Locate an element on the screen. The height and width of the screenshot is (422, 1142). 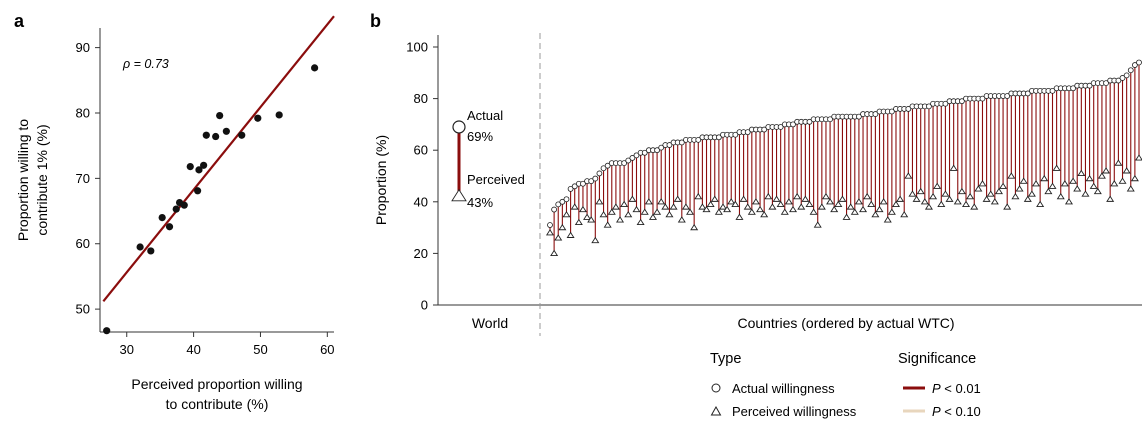
b-y-tick-label: 100 is located at coordinates (417, 47).